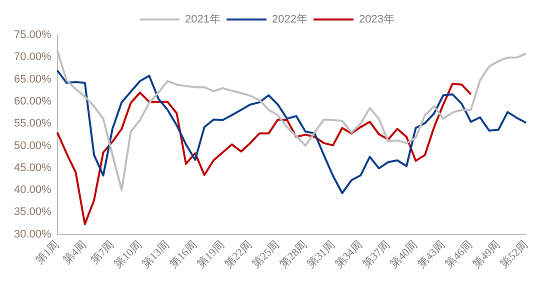  What do you see at coordinates (33, 190) in the screenshot?
I see `y-tick-label: 40.00%` at bounding box center [33, 190].